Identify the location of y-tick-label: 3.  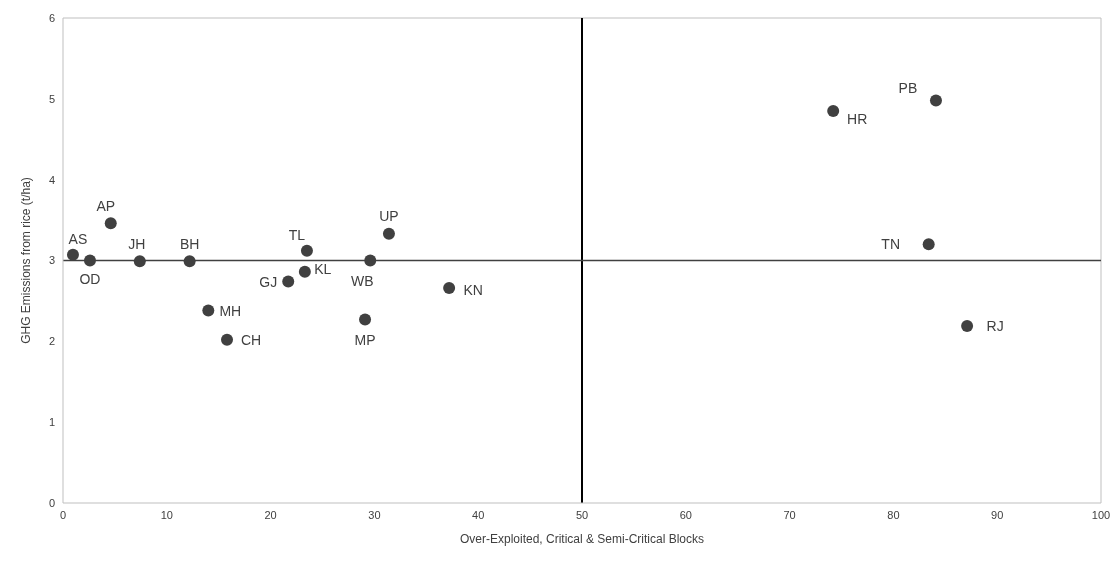
(51, 260).